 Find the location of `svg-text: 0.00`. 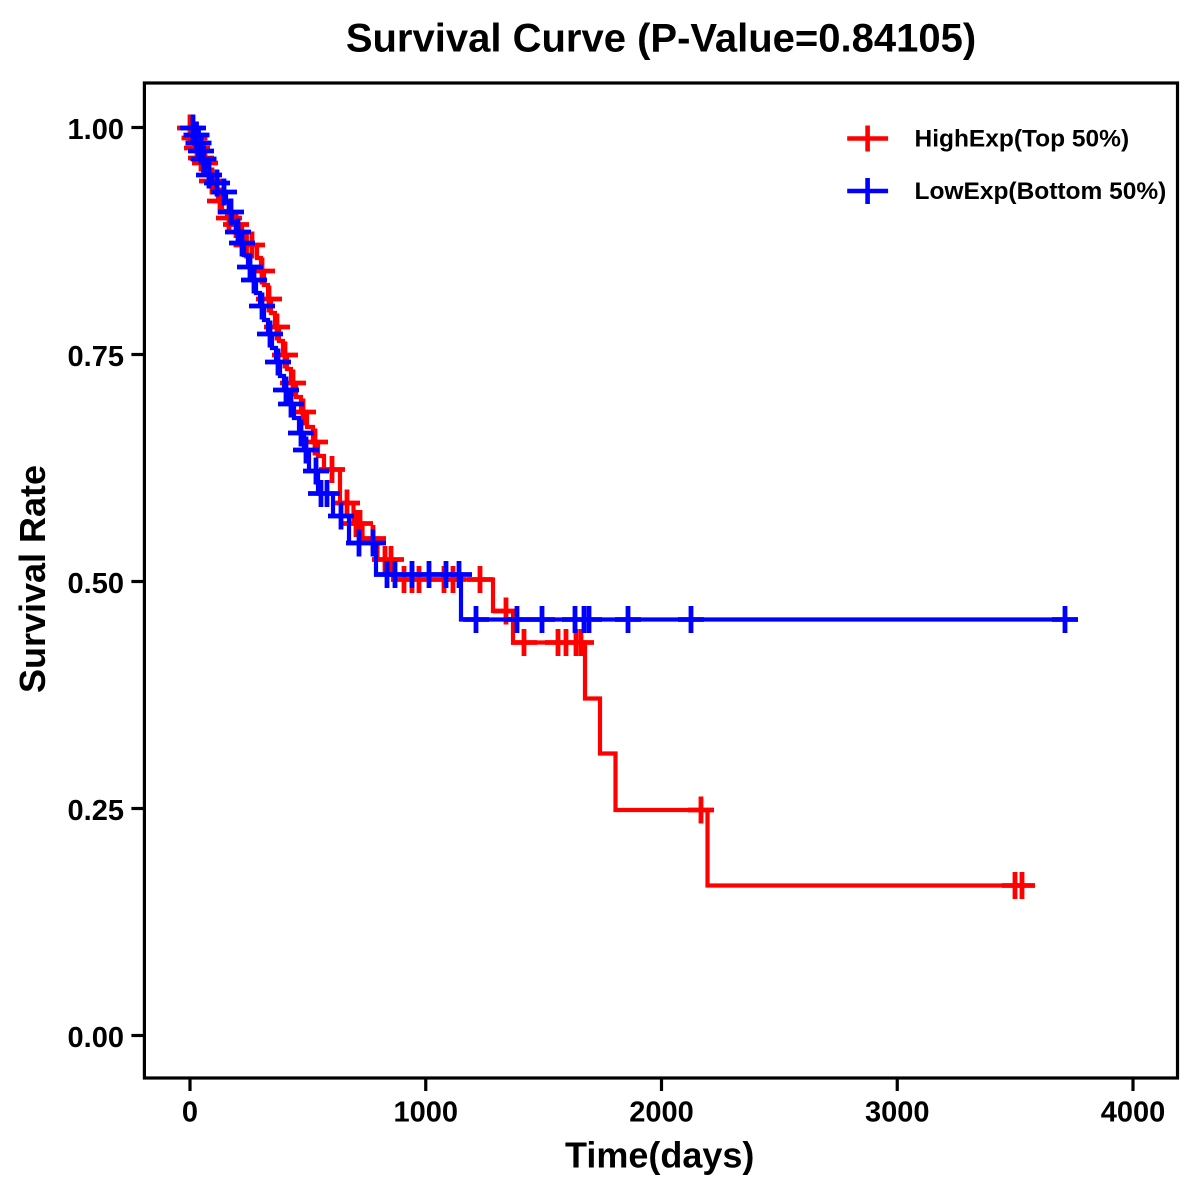

svg-text: 0.00 is located at coordinates (96, 1038).